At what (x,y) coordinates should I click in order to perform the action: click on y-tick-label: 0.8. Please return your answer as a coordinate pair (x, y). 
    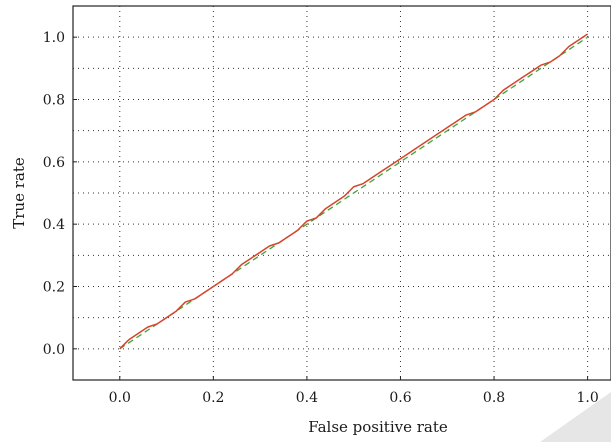
    Looking at the image, I should click on (54, 101).